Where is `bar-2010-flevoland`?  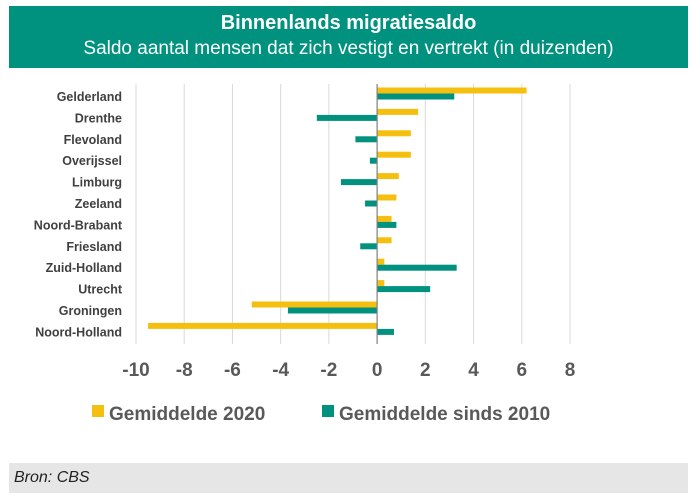 bar-2010-flevoland is located at coordinates (366, 139).